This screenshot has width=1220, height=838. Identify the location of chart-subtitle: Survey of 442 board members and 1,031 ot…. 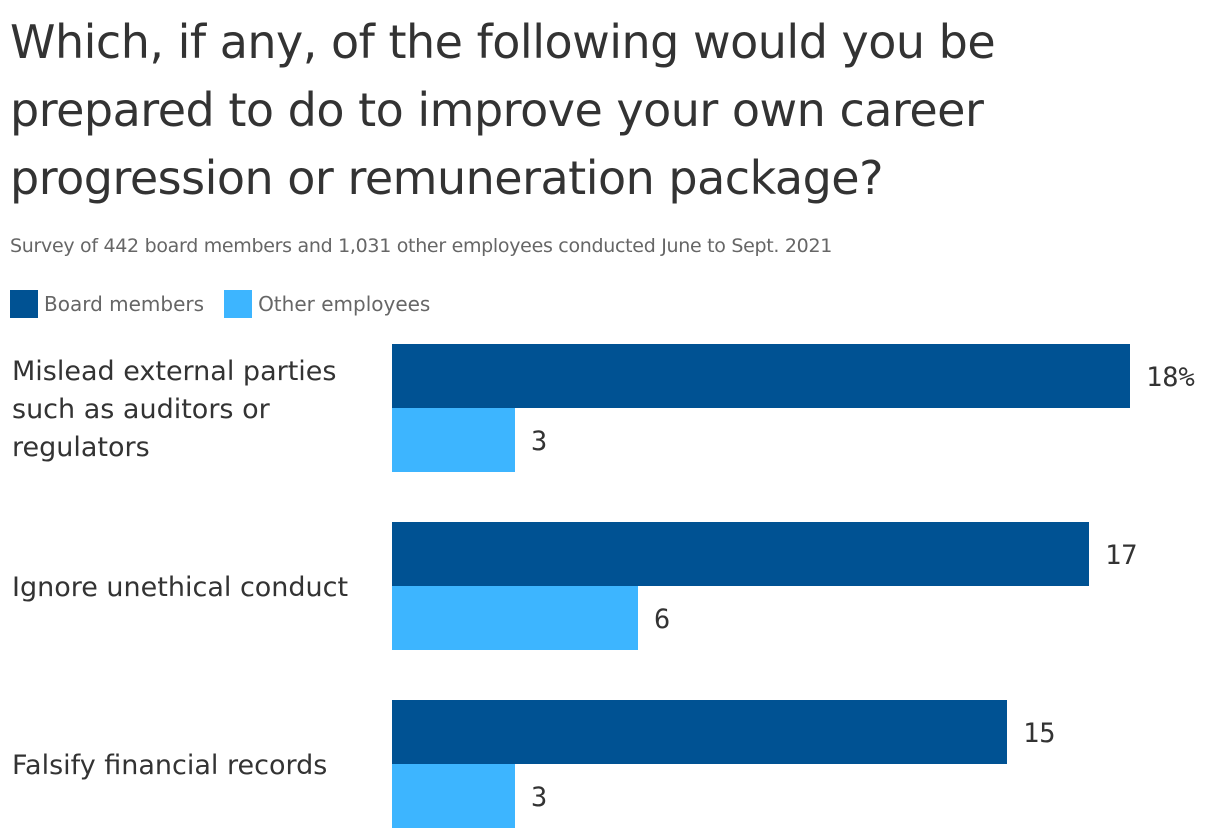
(421, 246).